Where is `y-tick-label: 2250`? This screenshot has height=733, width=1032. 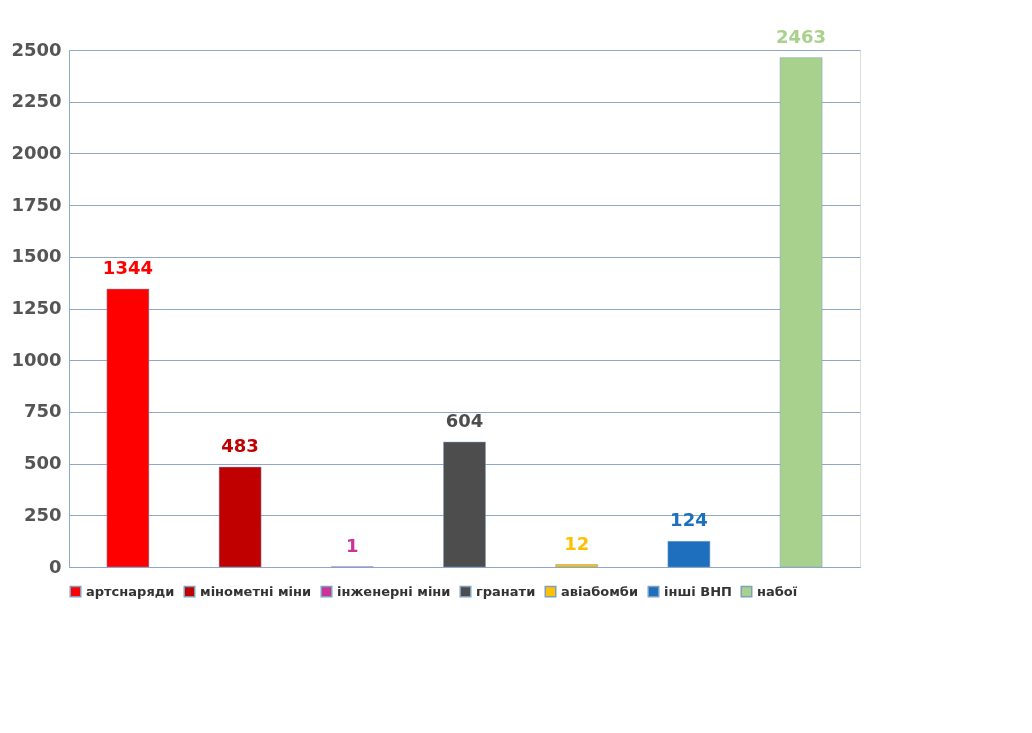 y-tick-label: 2250 is located at coordinates (36, 101).